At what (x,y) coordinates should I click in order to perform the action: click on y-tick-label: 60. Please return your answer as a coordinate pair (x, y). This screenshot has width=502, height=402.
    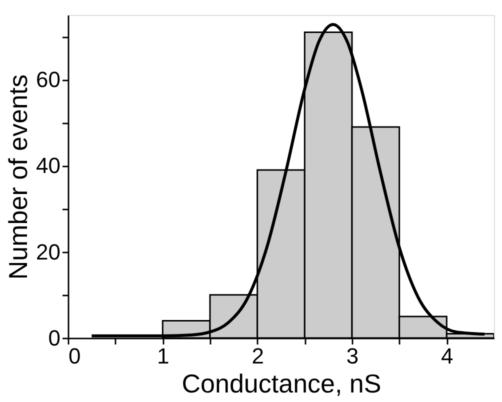
    Looking at the image, I should click on (48, 79).